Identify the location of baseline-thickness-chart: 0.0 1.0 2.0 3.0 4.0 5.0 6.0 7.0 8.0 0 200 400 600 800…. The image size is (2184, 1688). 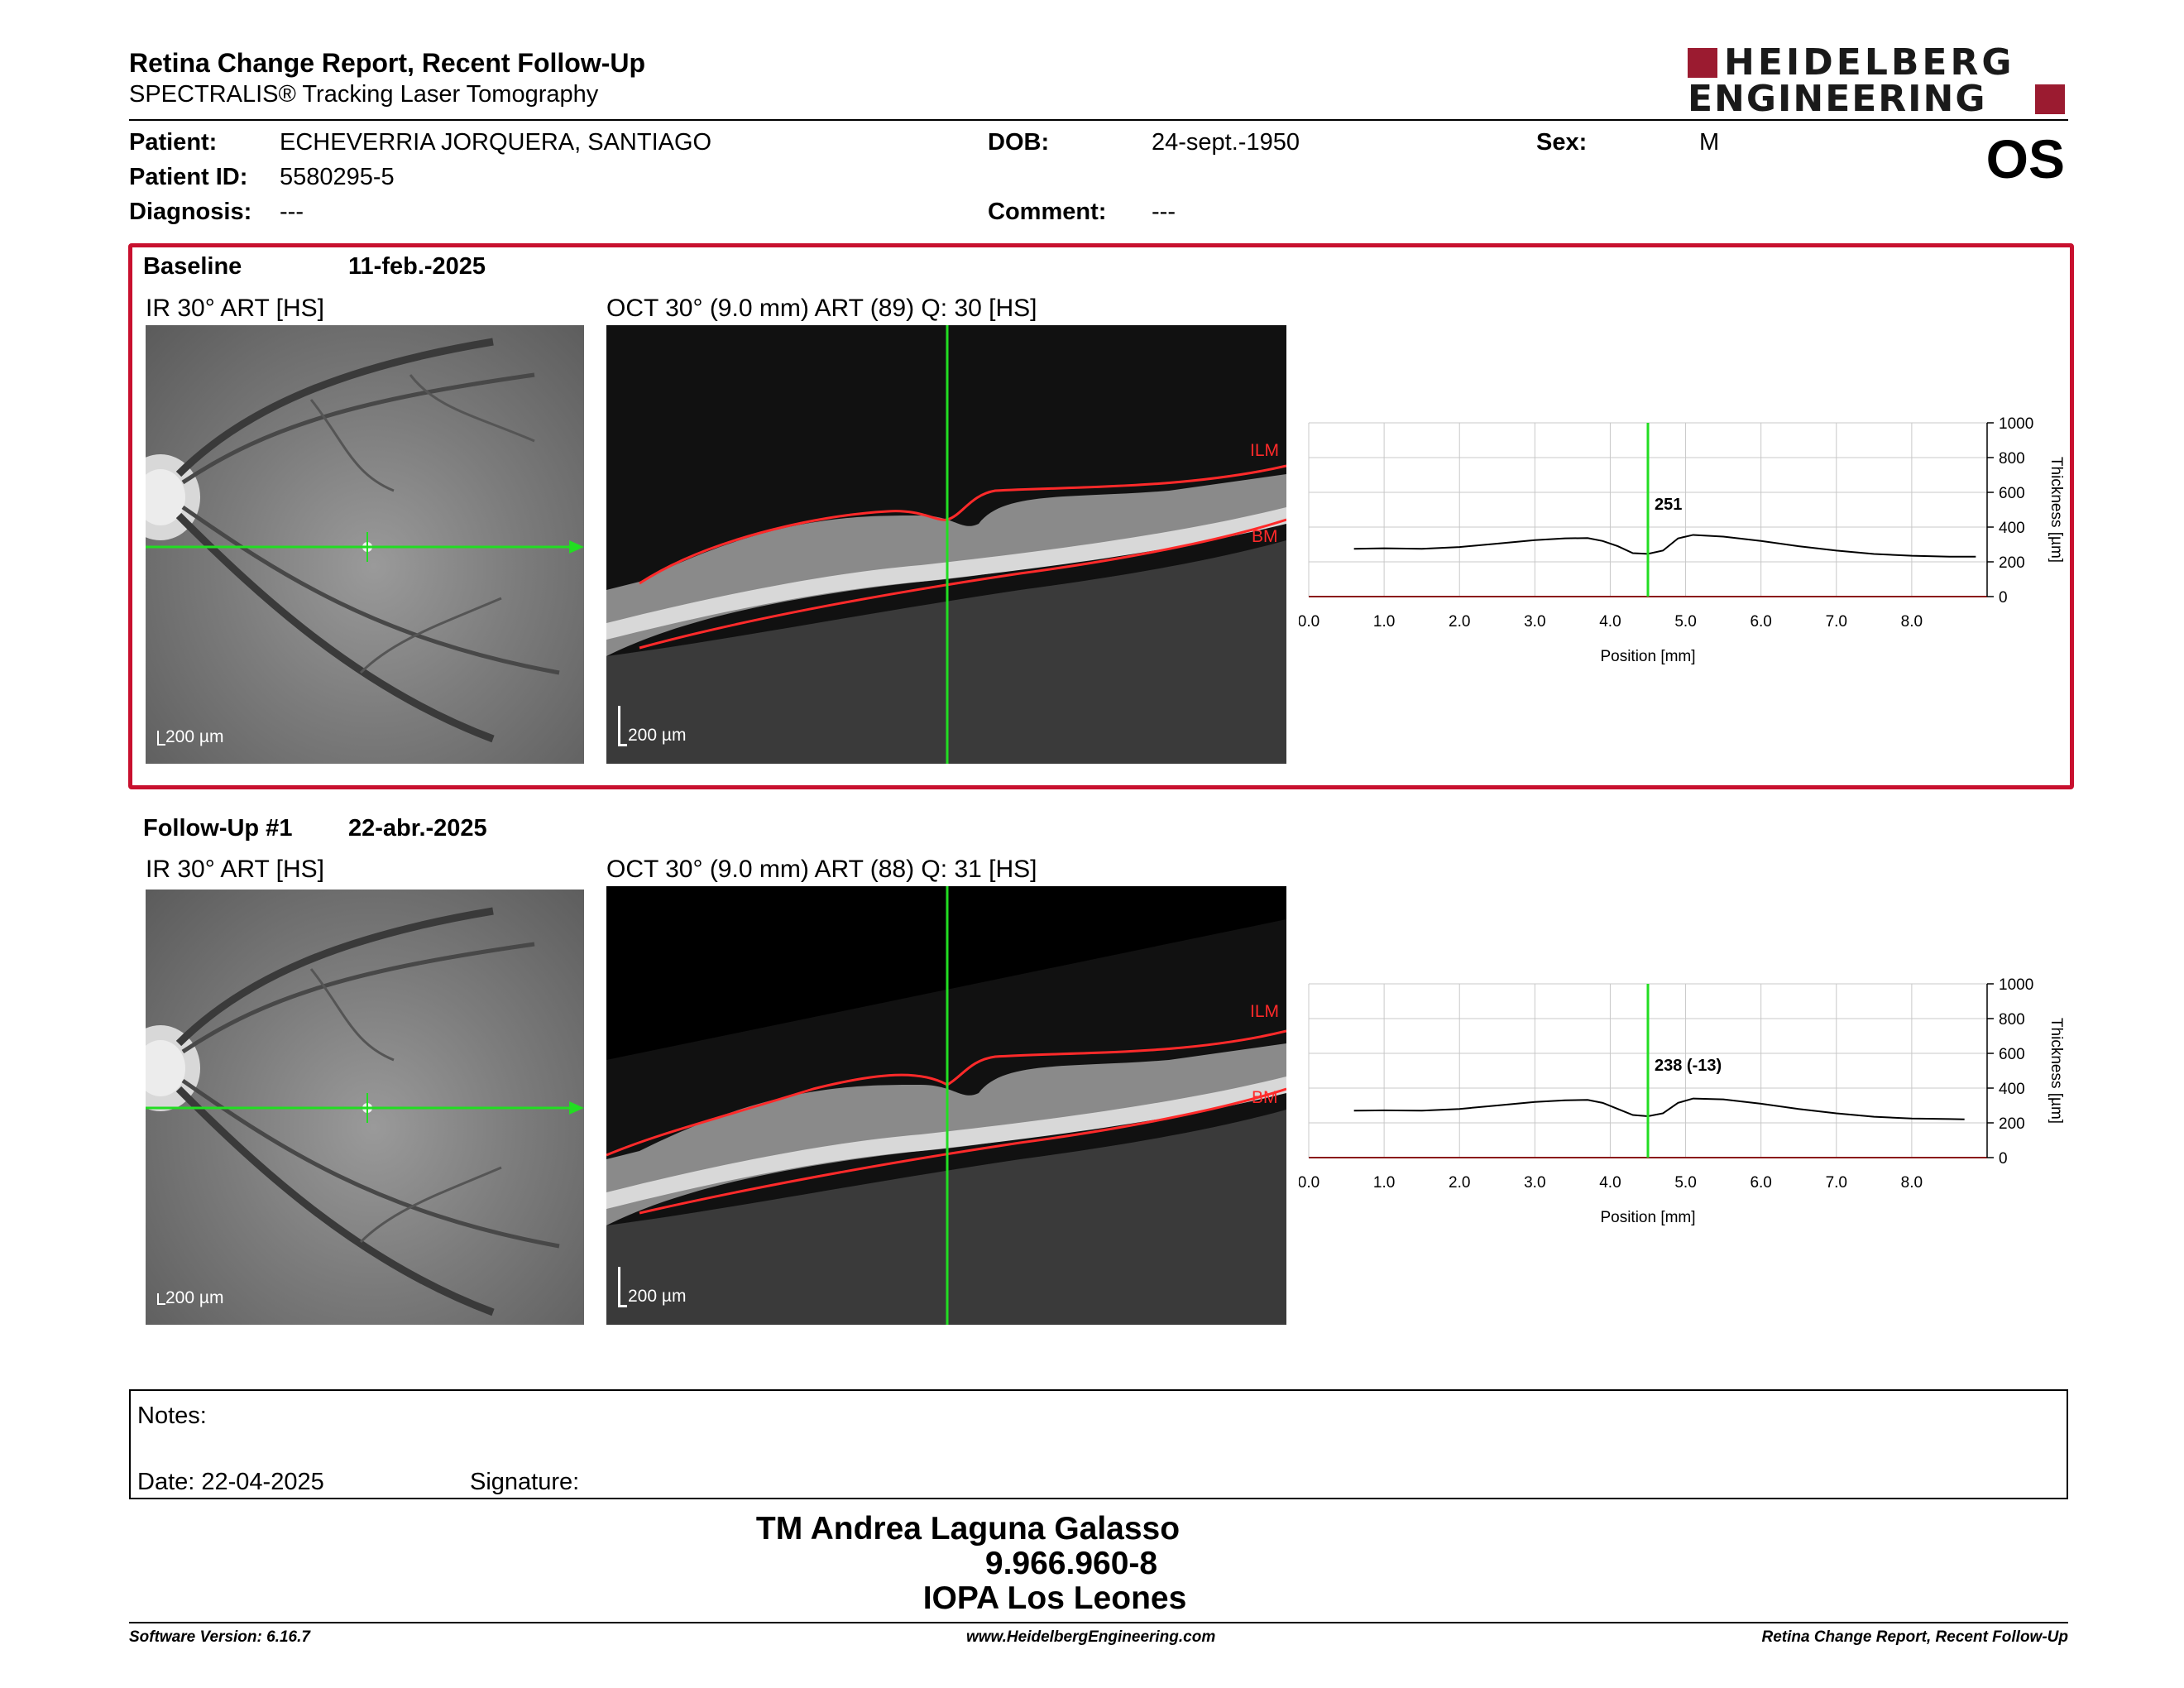
(1682, 540).